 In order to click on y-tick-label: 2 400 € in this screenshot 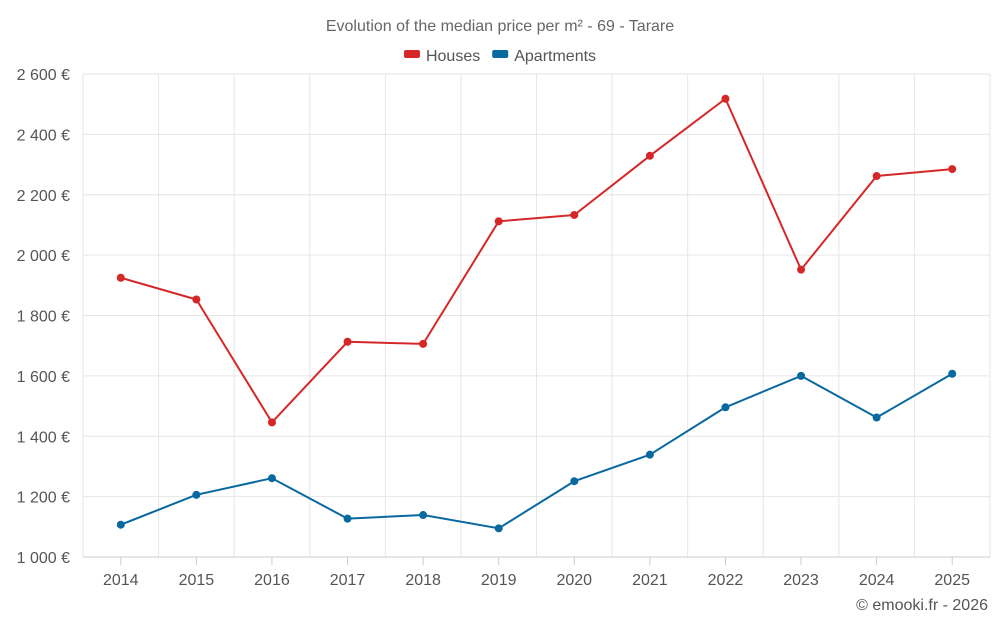, I will do `click(43, 135)`.